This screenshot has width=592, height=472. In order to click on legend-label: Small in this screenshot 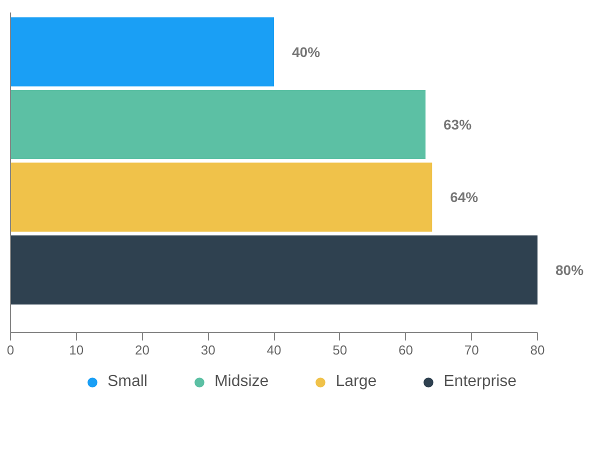, I will do `click(127, 382)`.